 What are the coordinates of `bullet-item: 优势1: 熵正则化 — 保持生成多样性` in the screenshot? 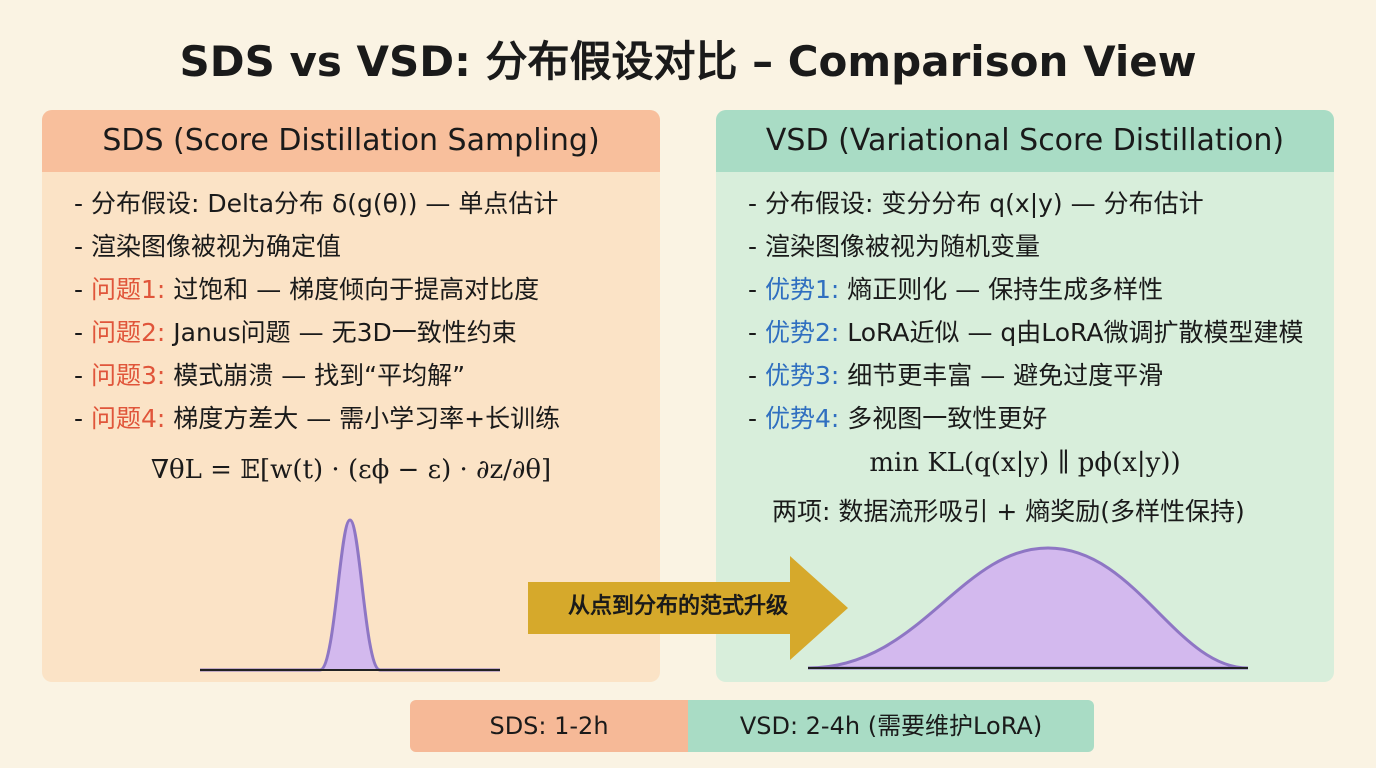 It's located at (955, 289).